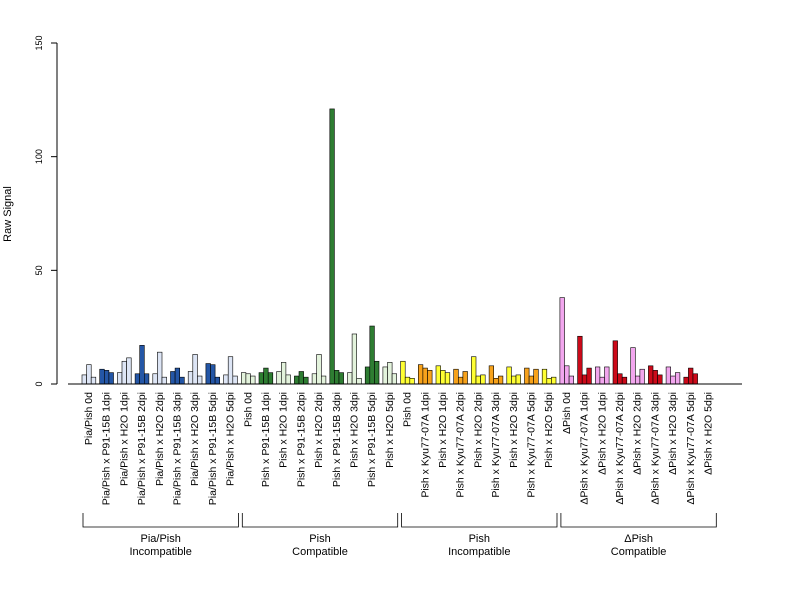 This screenshot has height=600, width=800. What do you see at coordinates (266, 439) in the screenshot?
I see `x-tick-label: Pish x P91-15B 1dpi` at bounding box center [266, 439].